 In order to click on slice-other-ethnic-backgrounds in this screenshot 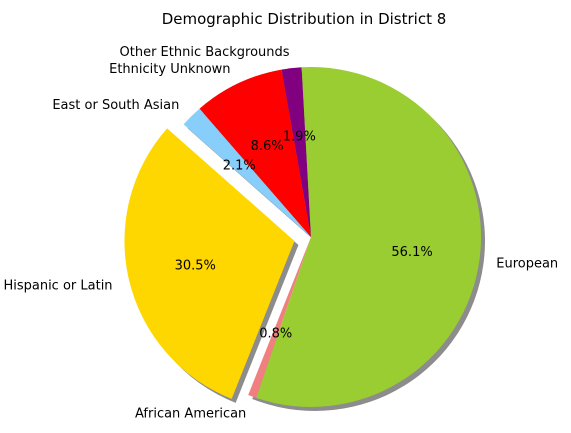, I will do `click(296, 152)`.